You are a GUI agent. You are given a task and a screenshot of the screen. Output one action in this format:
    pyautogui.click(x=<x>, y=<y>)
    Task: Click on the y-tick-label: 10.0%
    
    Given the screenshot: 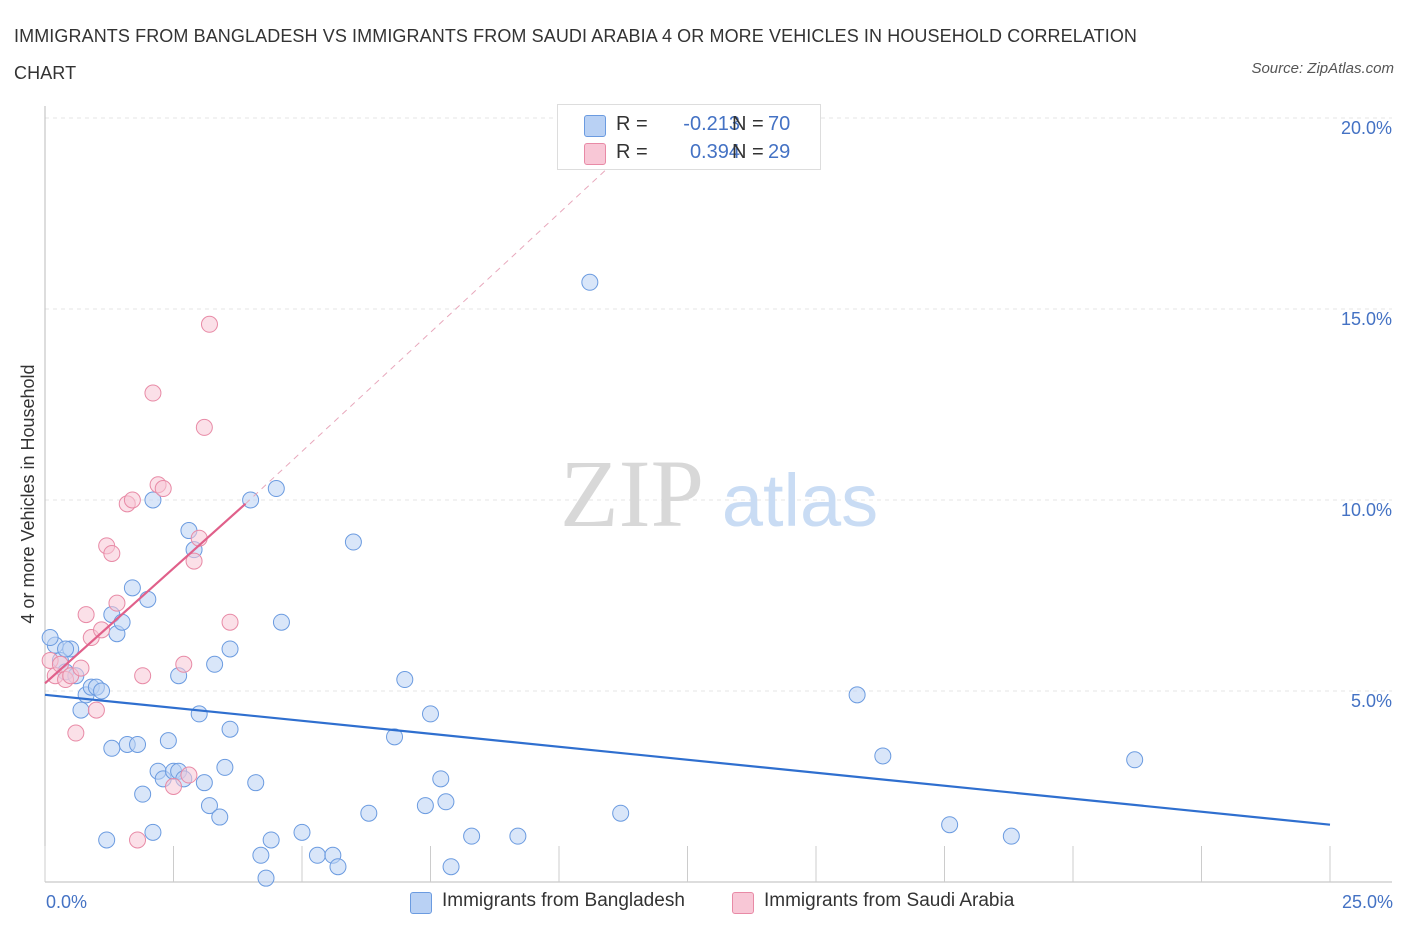 What is the action you would take?
    pyautogui.click(x=1366, y=510)
    